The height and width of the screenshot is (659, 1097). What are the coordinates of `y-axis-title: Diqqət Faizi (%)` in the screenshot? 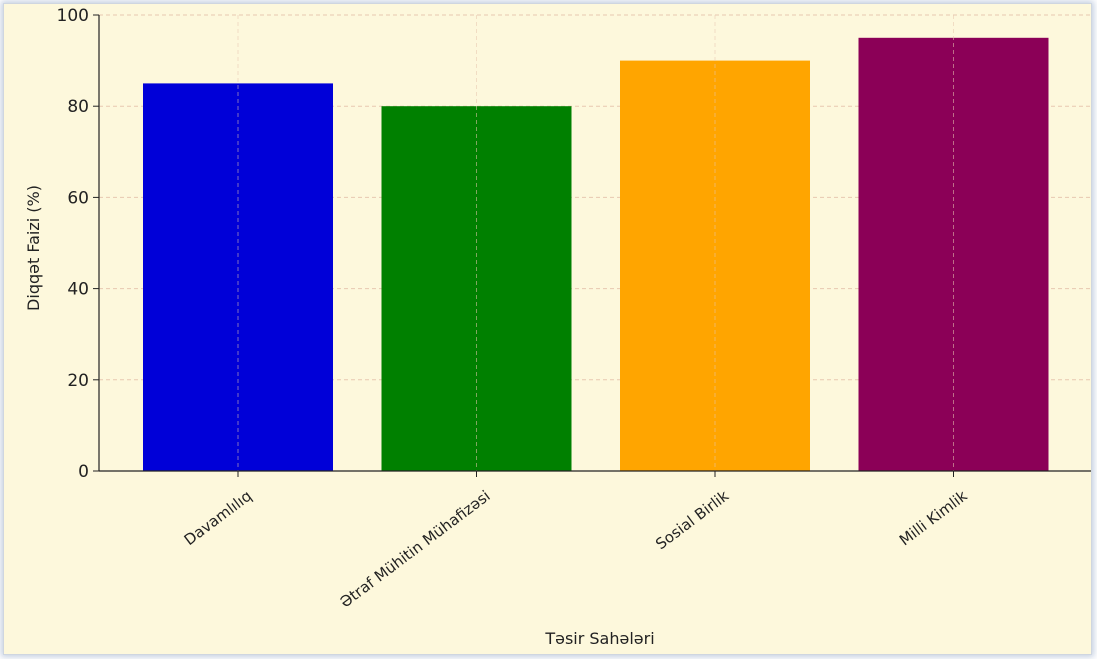 It's located at (33, 248).